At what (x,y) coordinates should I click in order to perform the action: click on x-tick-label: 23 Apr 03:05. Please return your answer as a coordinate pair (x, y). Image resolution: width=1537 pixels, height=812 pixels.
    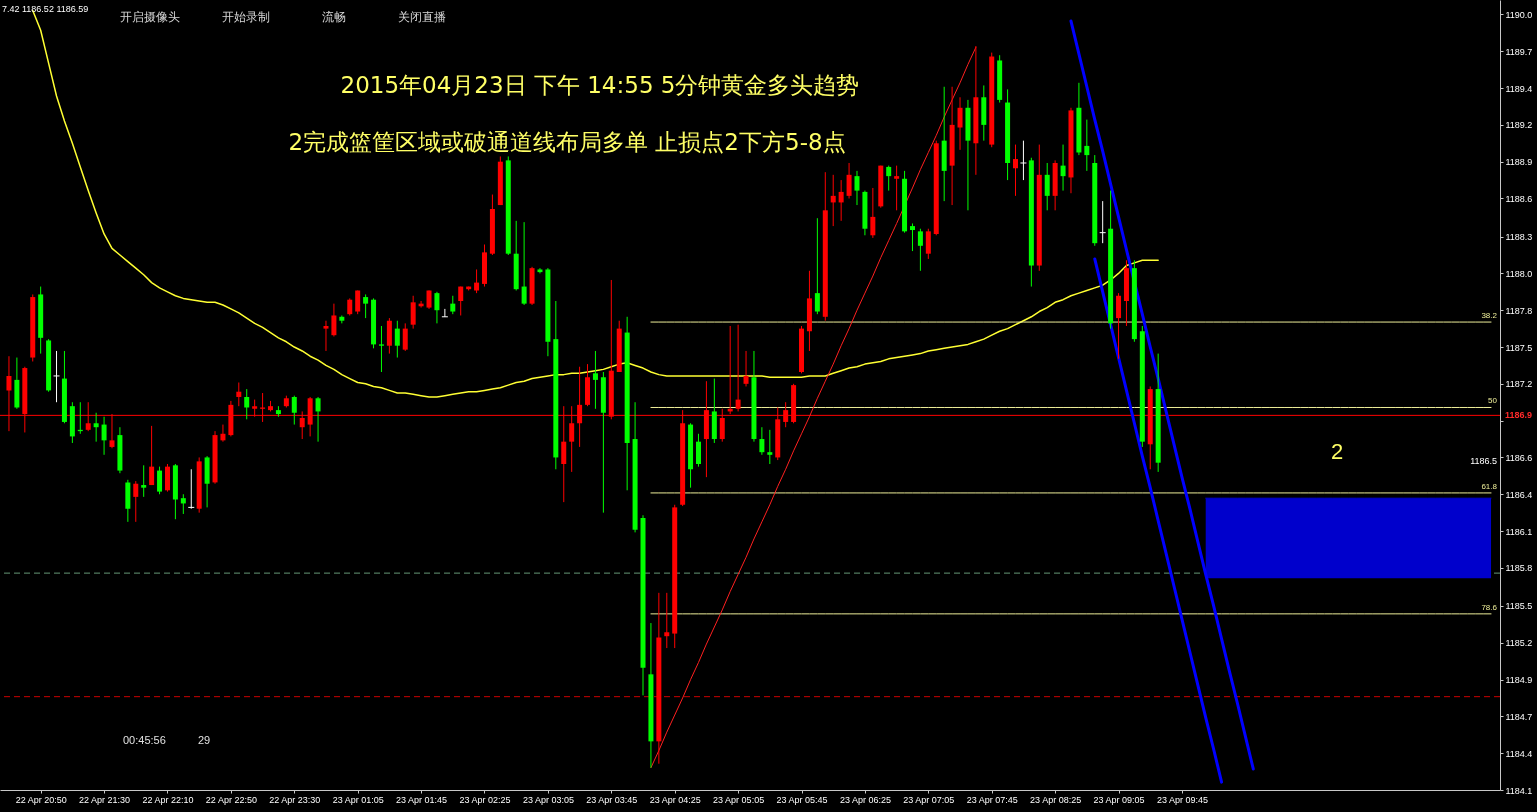
    Looking at the image, I should click on (548, 799).